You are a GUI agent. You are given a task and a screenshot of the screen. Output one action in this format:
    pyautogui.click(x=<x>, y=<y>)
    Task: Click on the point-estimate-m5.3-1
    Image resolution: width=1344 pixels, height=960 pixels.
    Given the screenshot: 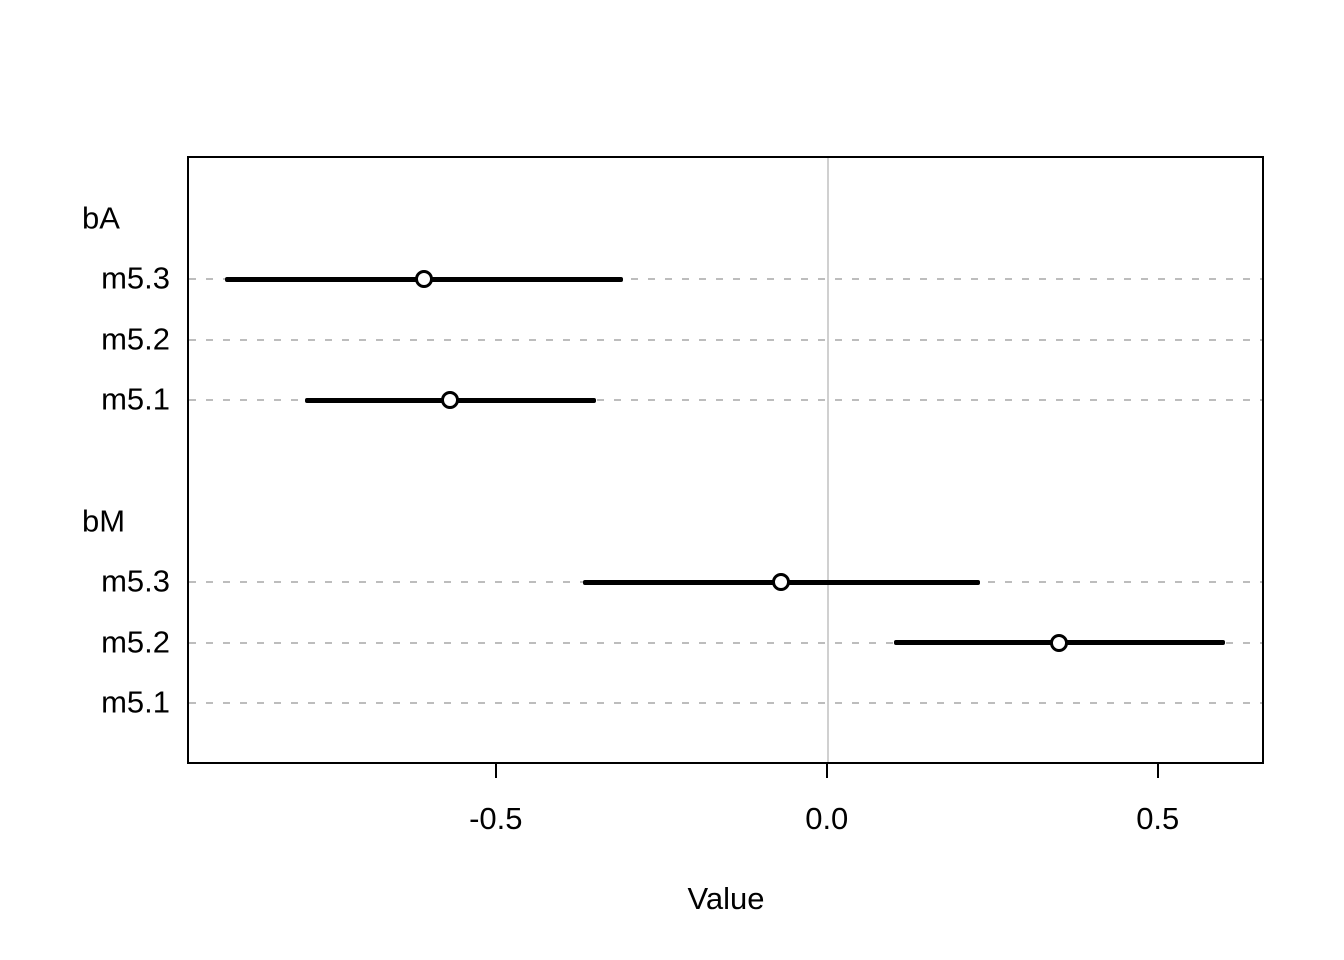 What is the action you would take?
    pyautogui.click(x=423, y=279)
    